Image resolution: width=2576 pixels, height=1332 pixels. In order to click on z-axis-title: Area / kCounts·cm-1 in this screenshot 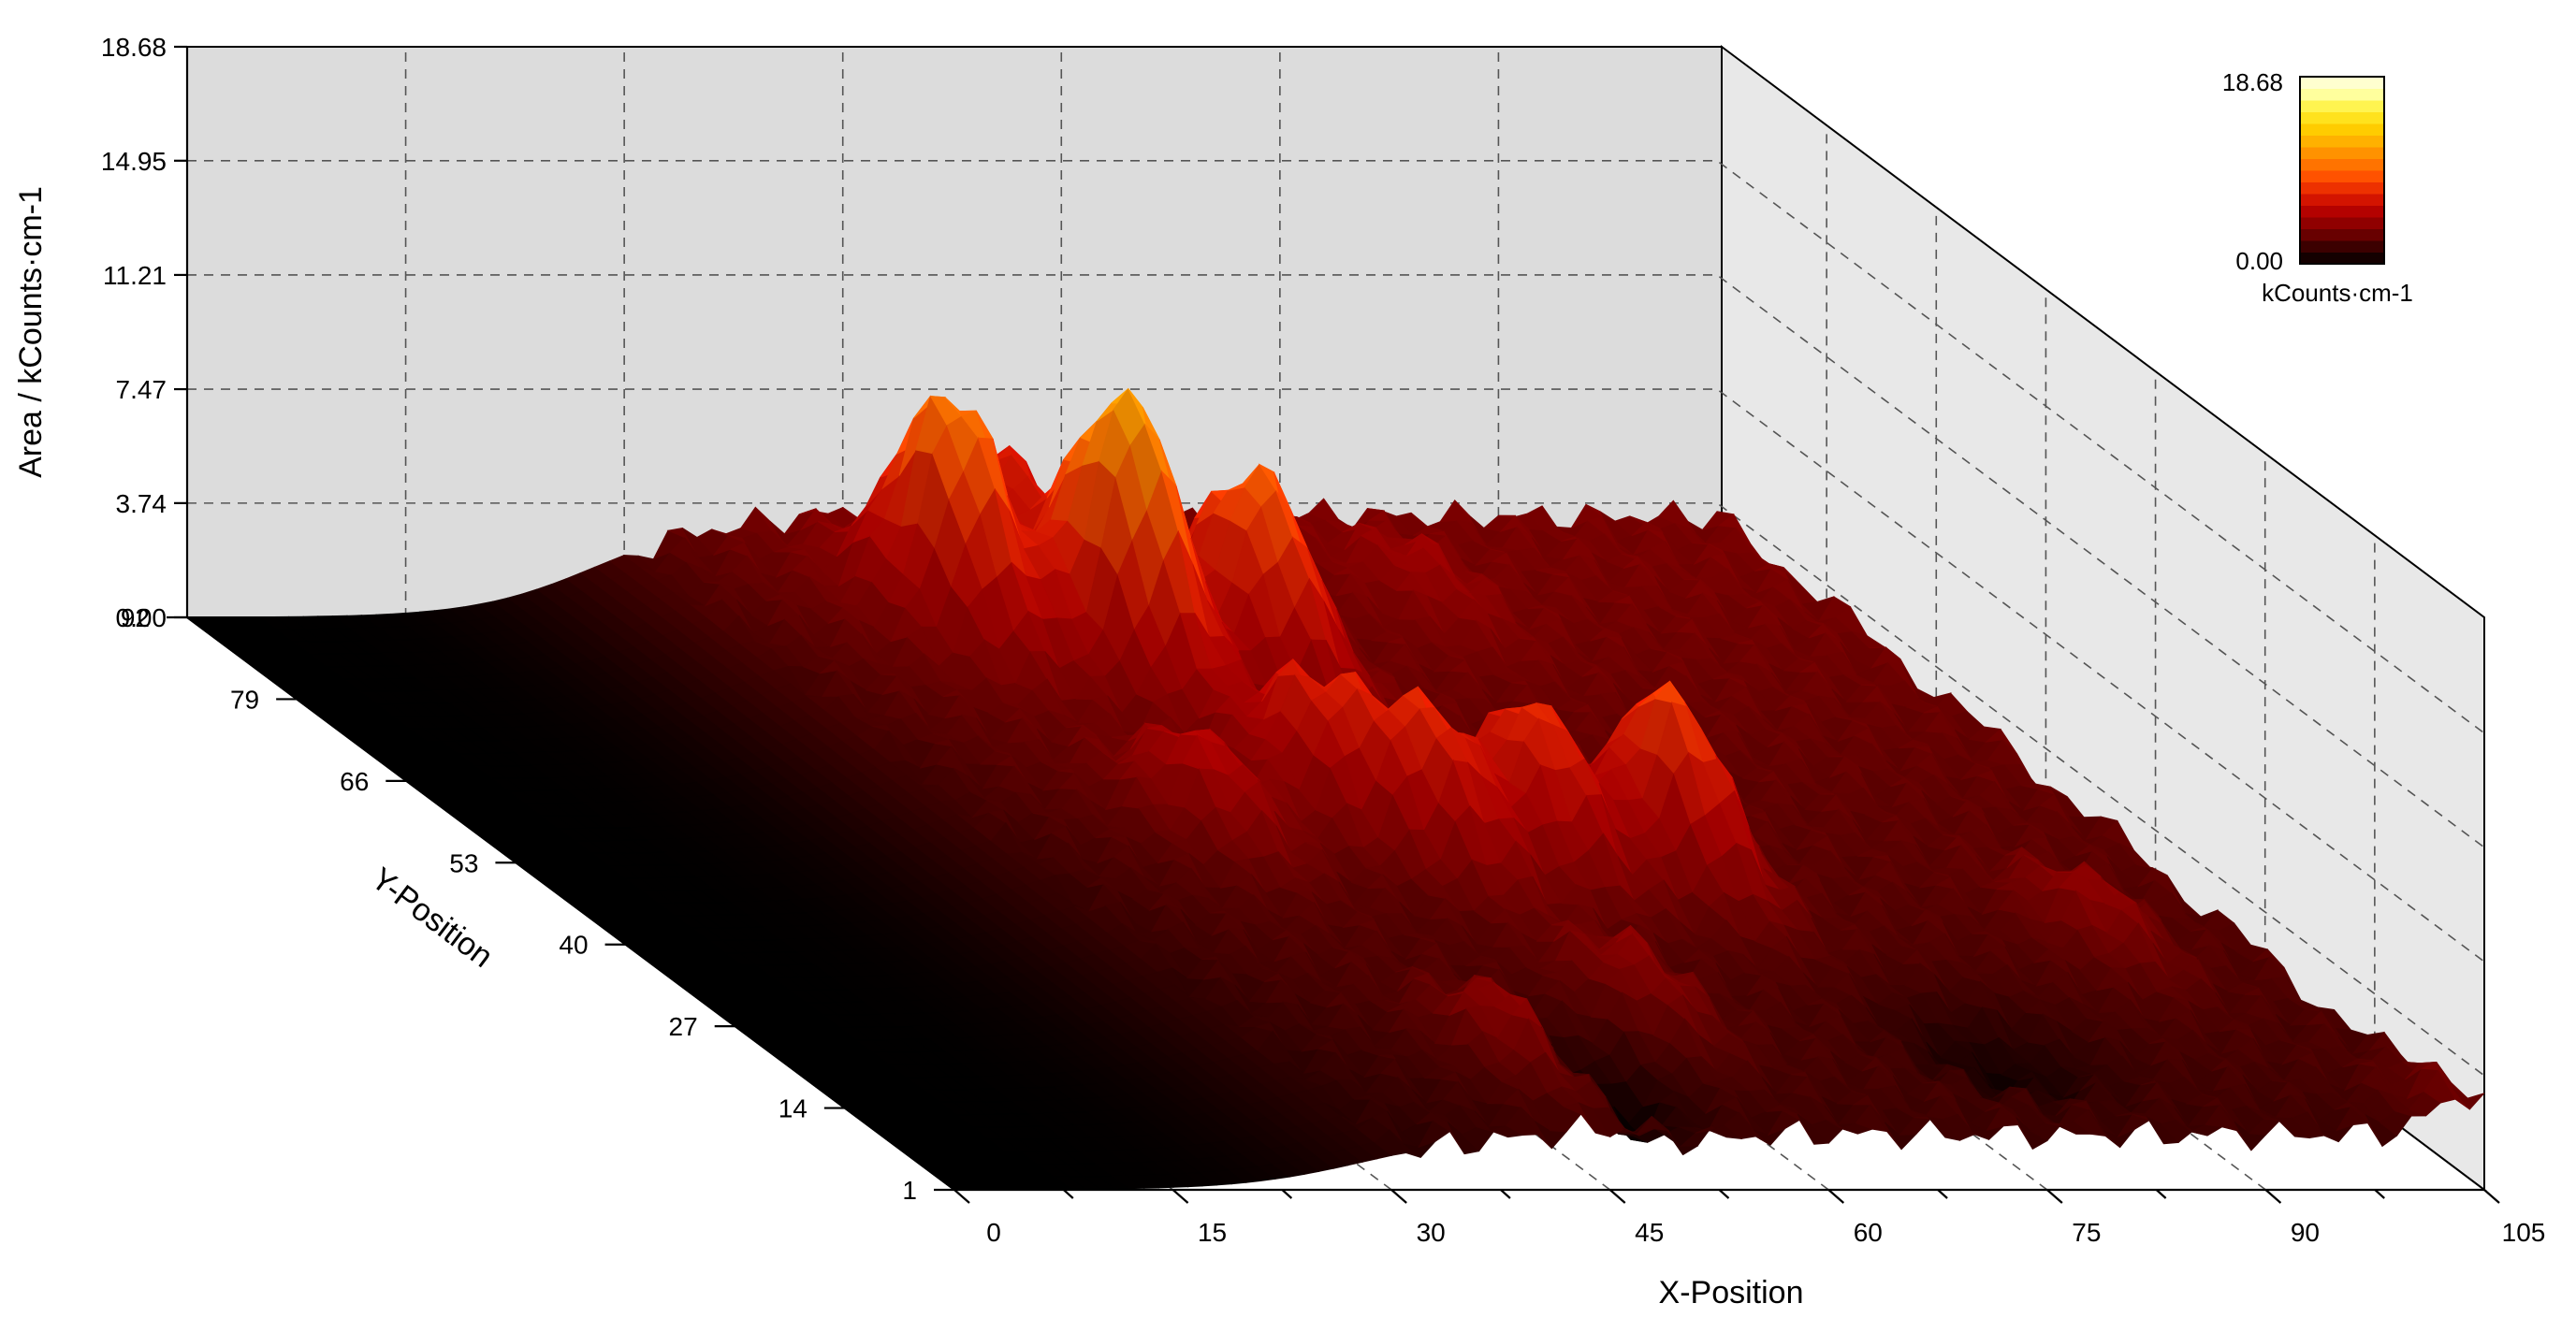, I will do `click(31, 332)`.